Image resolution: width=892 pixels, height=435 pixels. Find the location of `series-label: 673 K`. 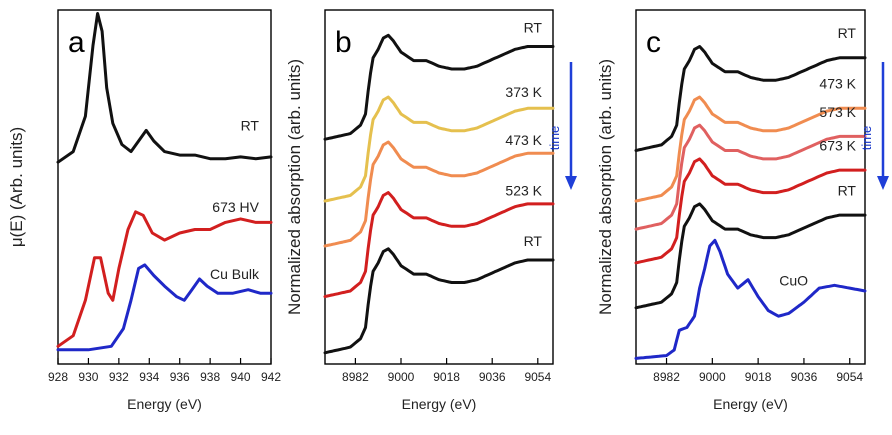

series-label: 673 K is located at coordinates (837, 145).